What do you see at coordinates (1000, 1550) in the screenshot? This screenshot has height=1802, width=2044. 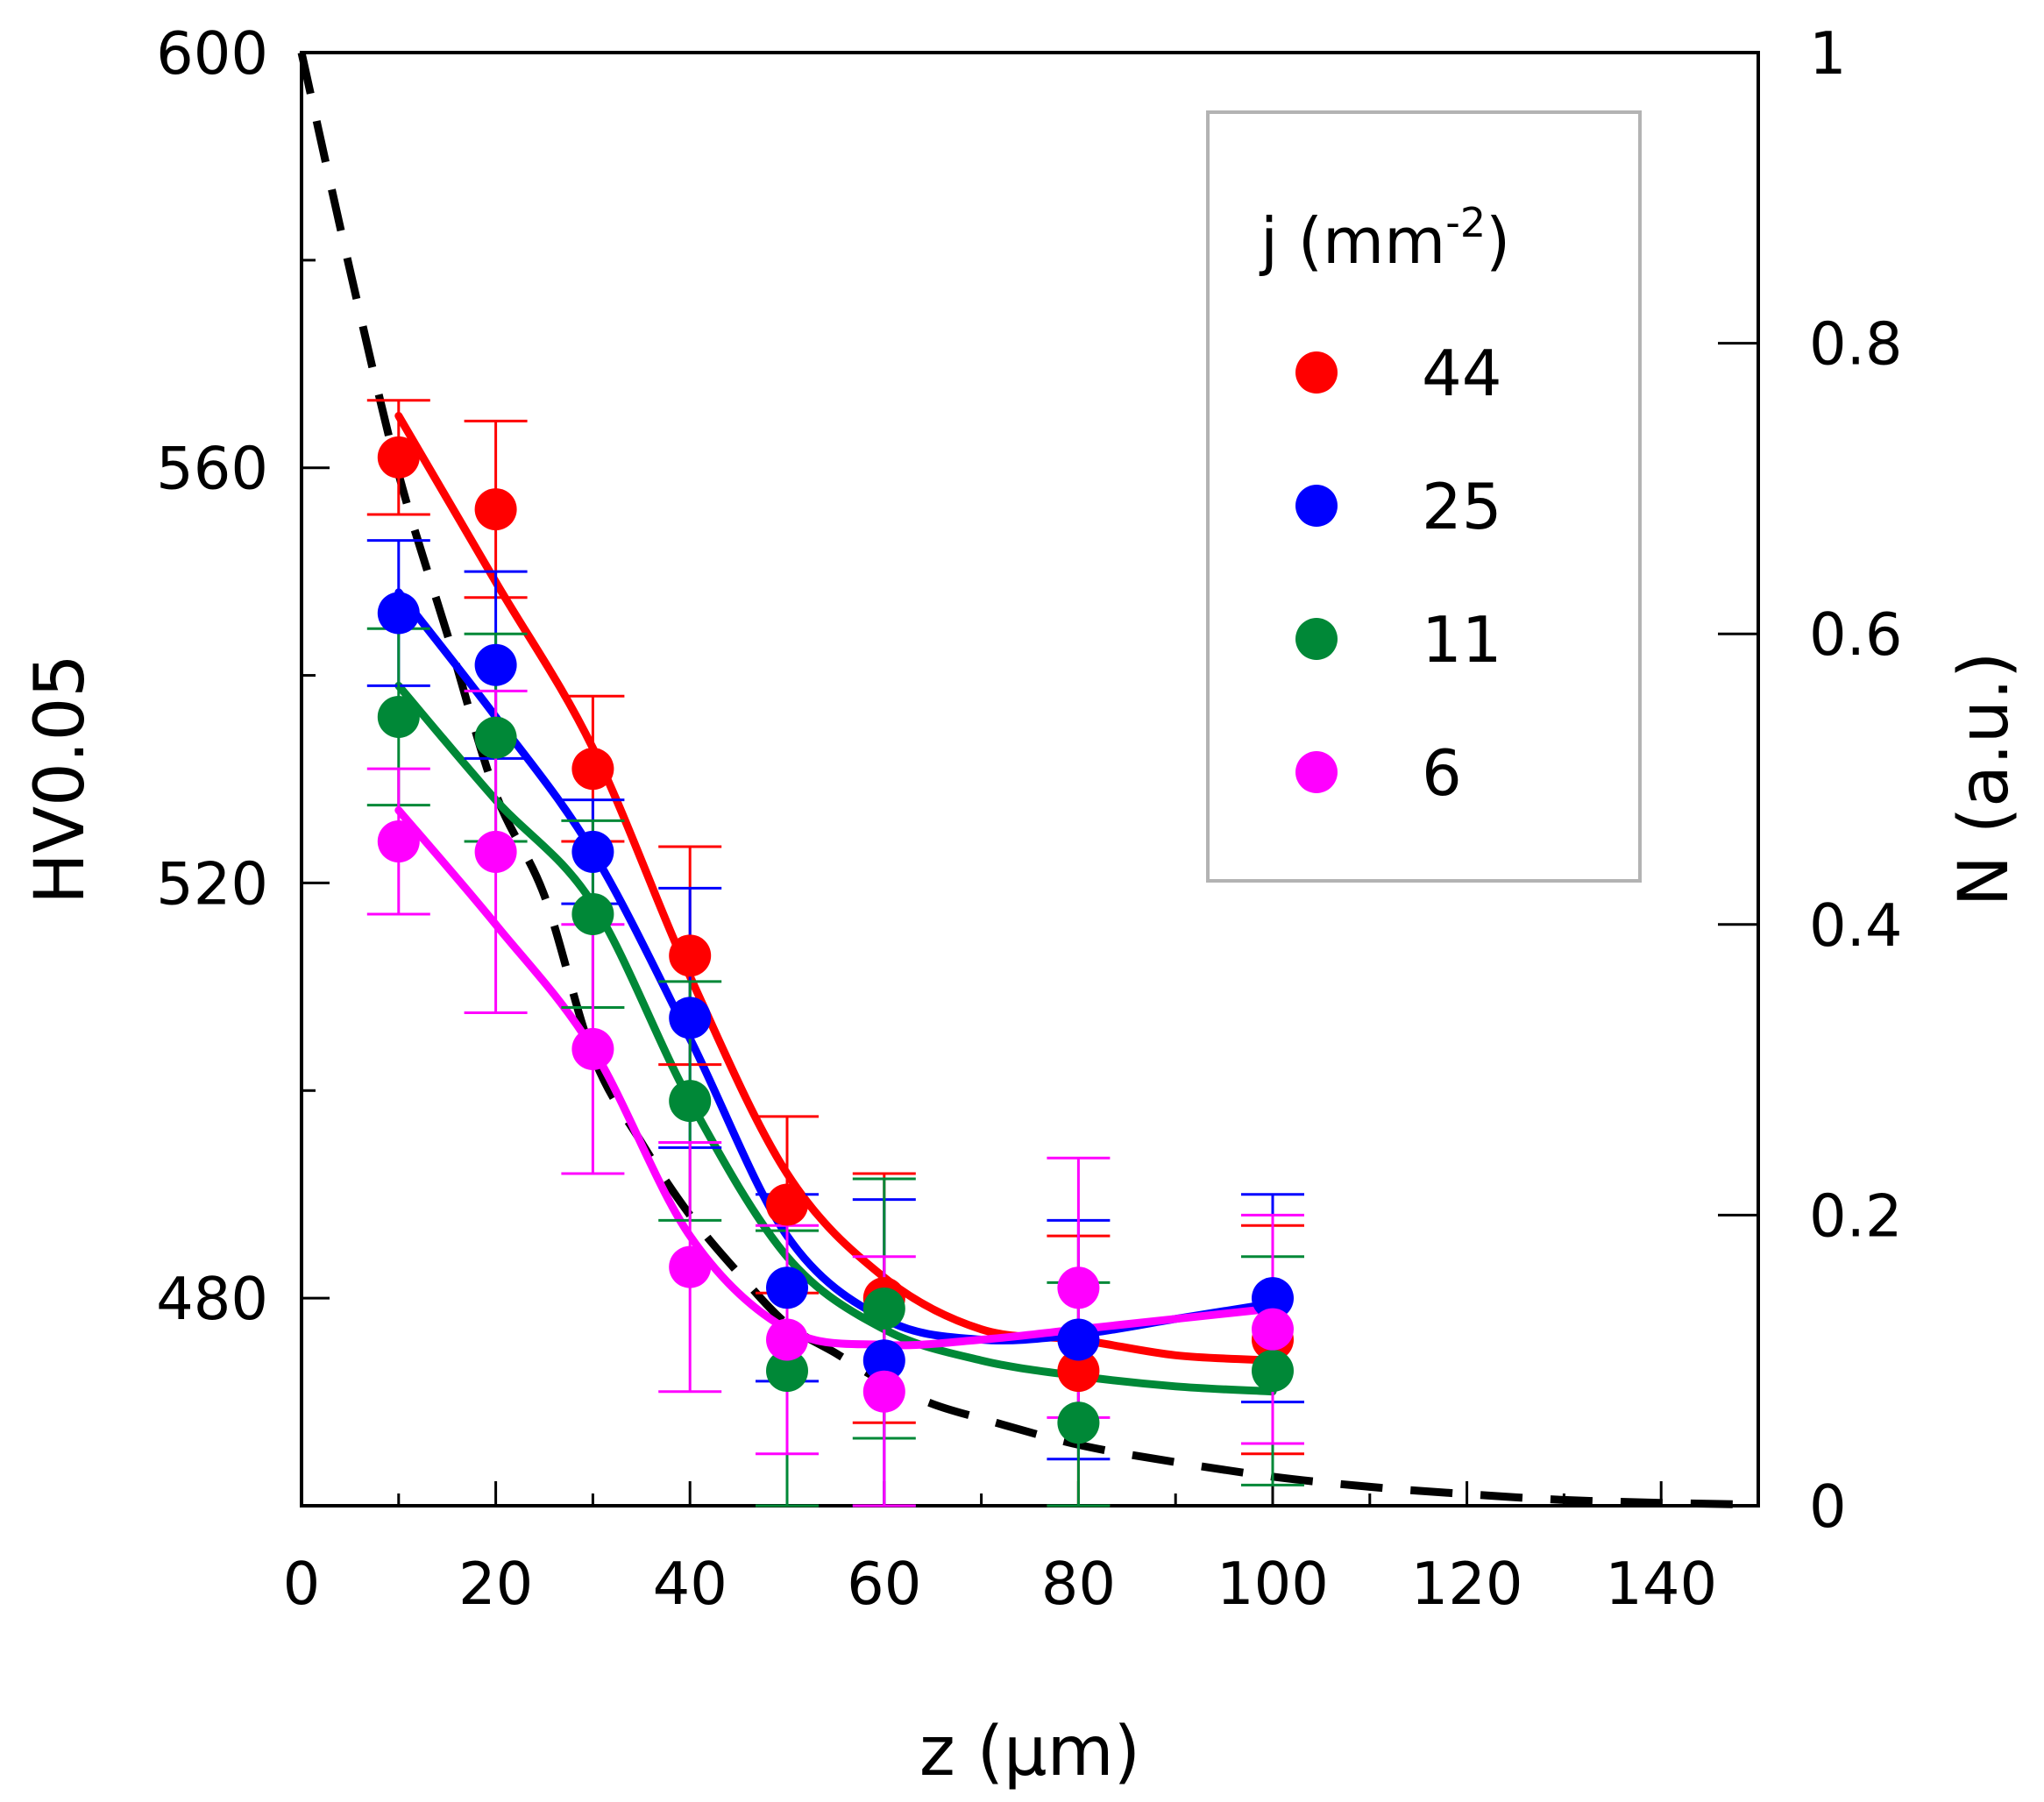 I see `x-ticks: 0 20 40 60 80 100 120 140` at bounding box center [1000, 1550].